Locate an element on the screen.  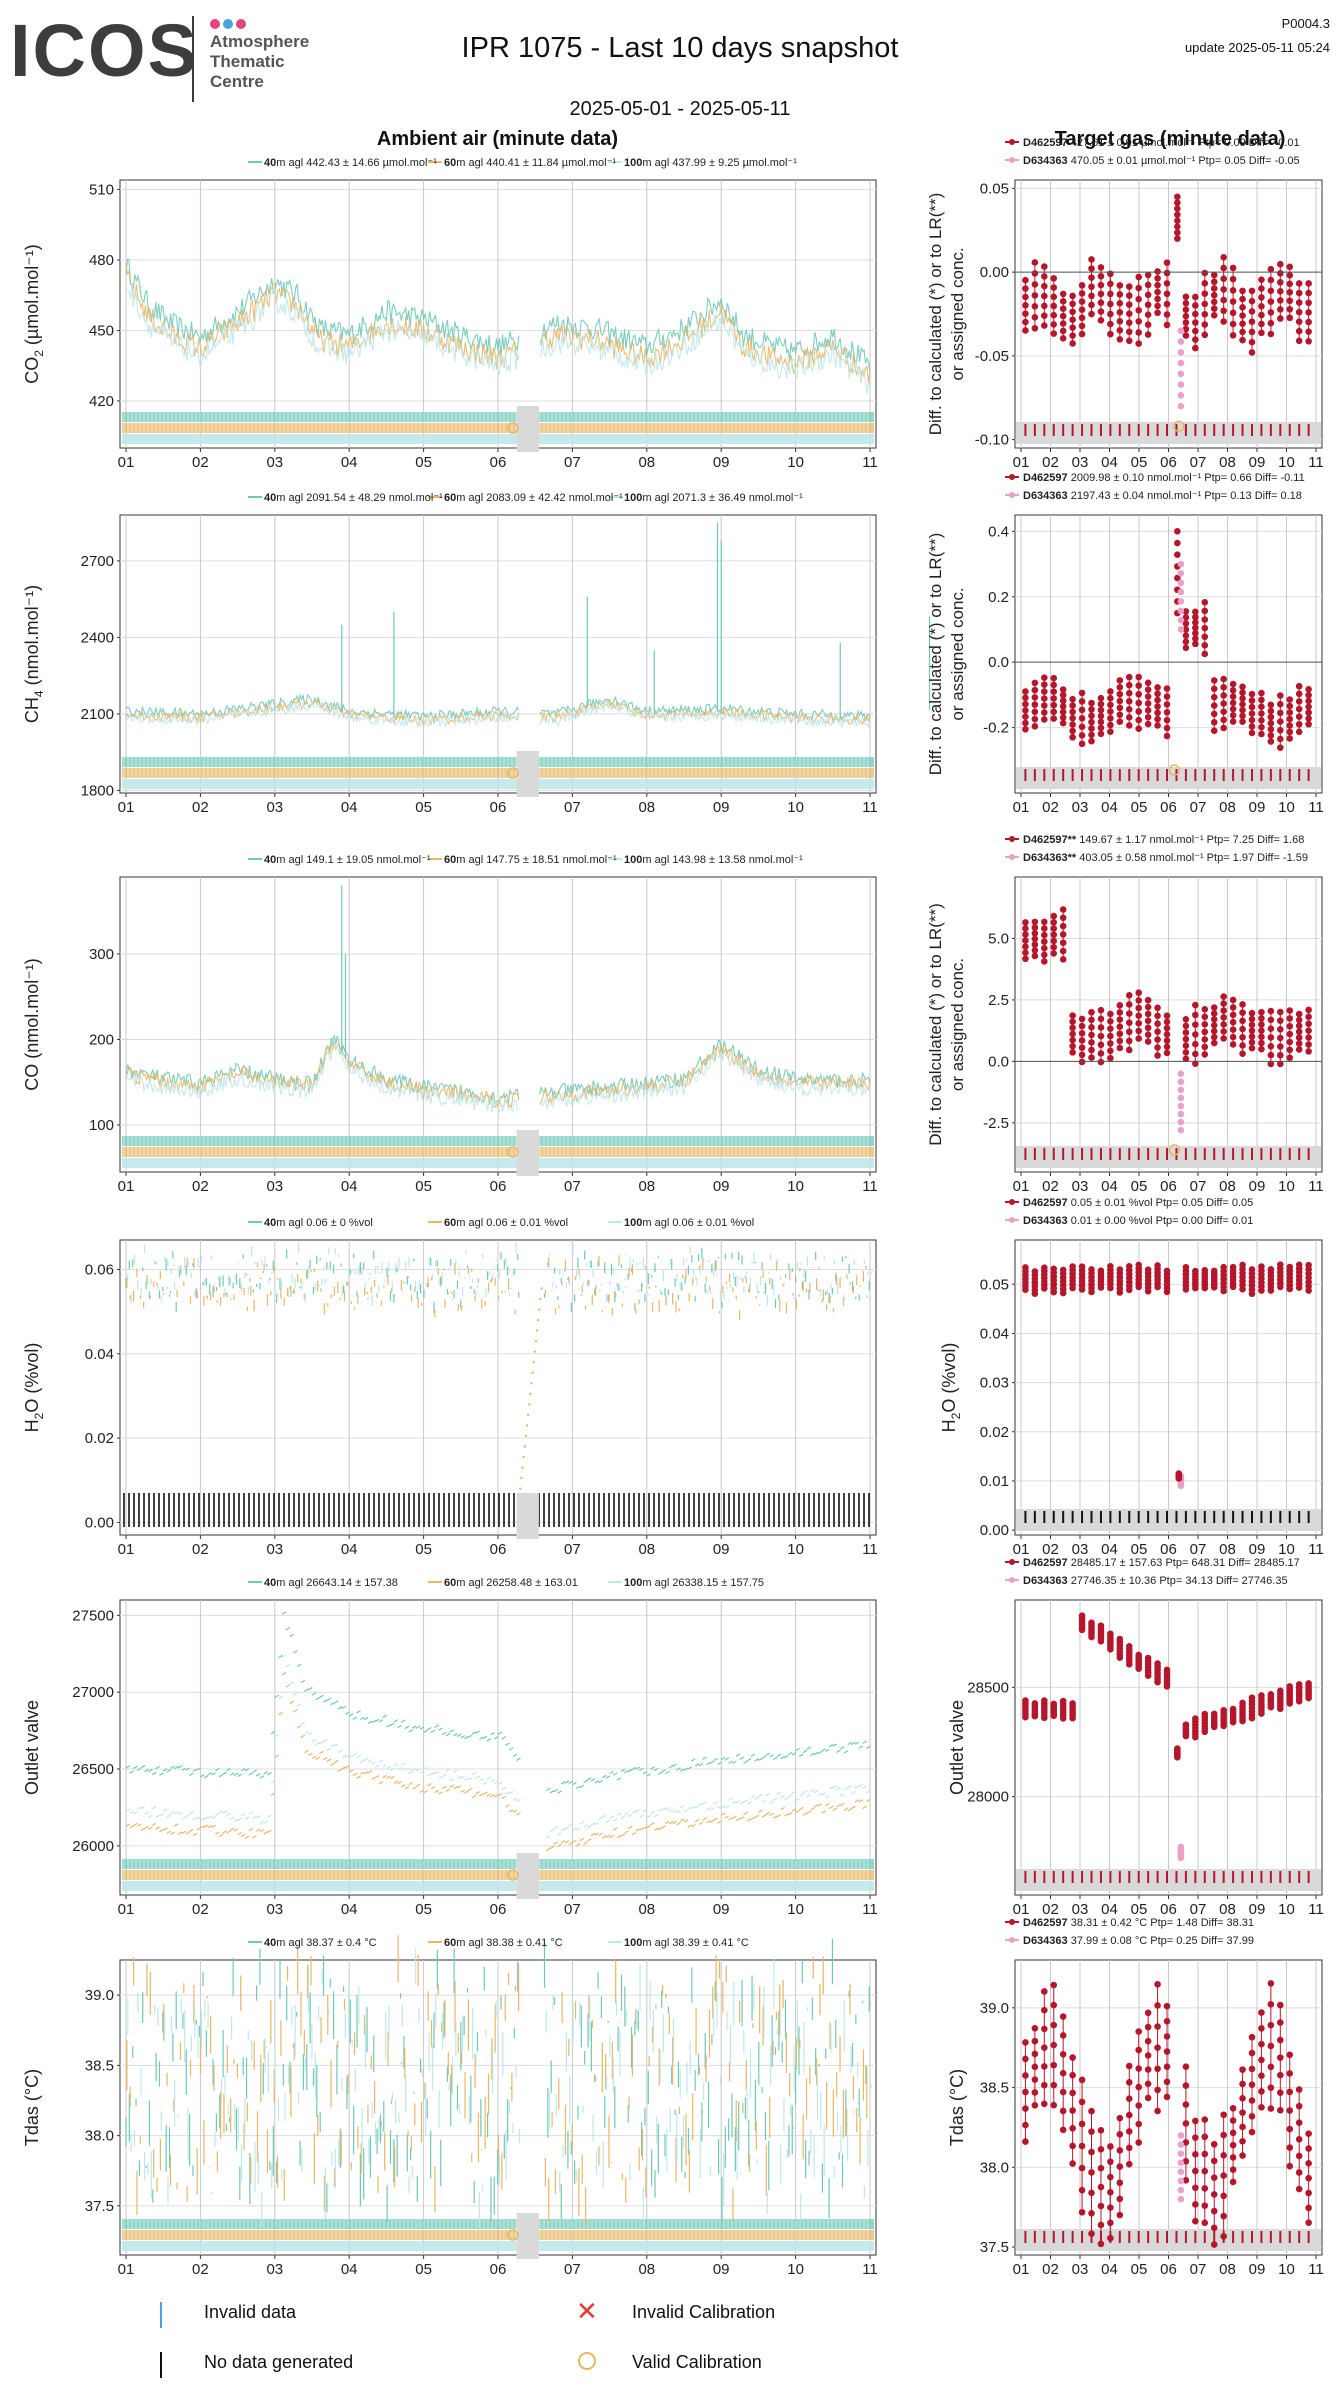
x-tick-label: 09 is located at coordinates (721, 462).